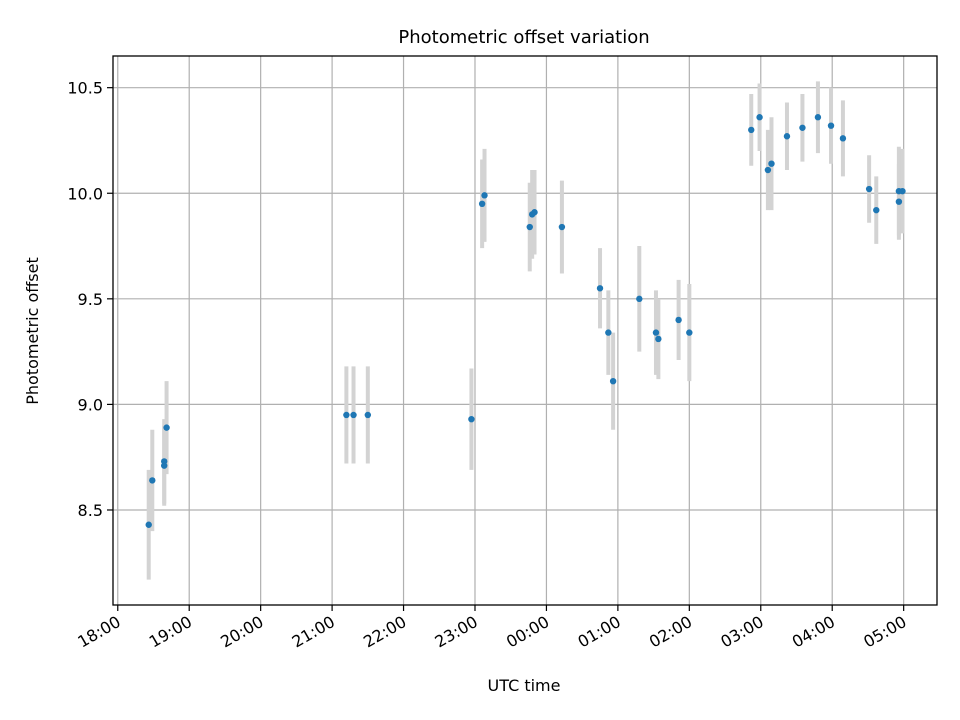  Describe the element at coordinates (90, 510) in the screenshot. I see `y-tick-label: 8.5` at that location.